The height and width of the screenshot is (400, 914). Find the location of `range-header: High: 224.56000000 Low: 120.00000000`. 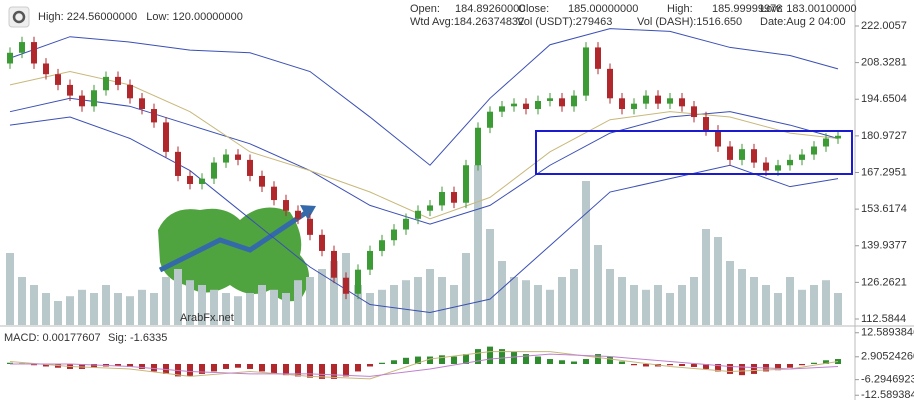

range-header: High: 224.56000000 Low: 120.00000000 is located at coordinates (140, 17).